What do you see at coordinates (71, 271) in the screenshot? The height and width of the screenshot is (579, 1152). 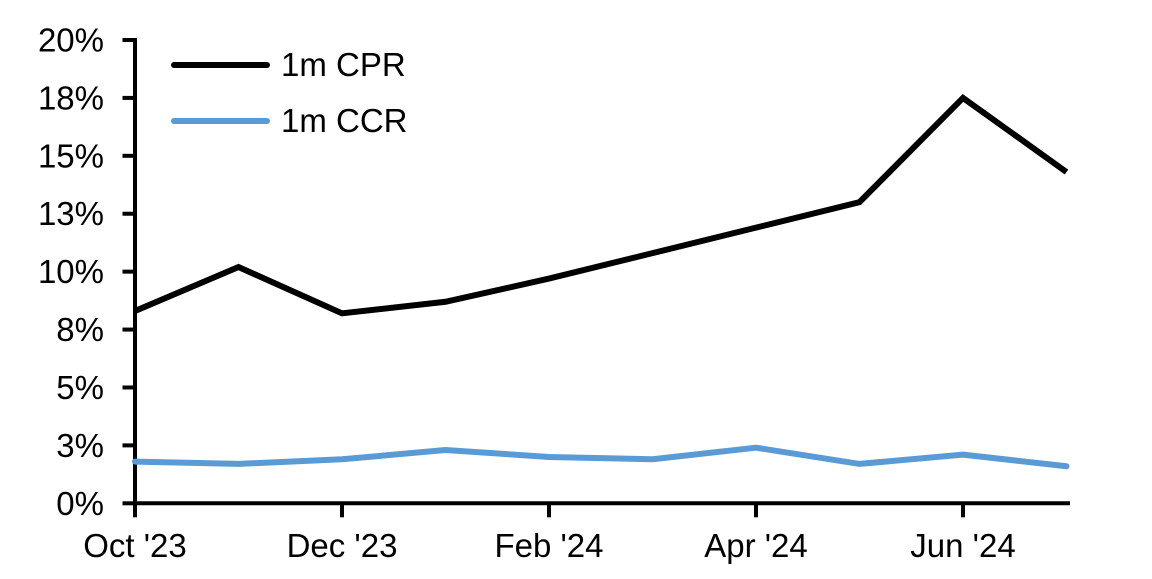 I see `y-tick-label: 10%` at bounding box center [71, 271].